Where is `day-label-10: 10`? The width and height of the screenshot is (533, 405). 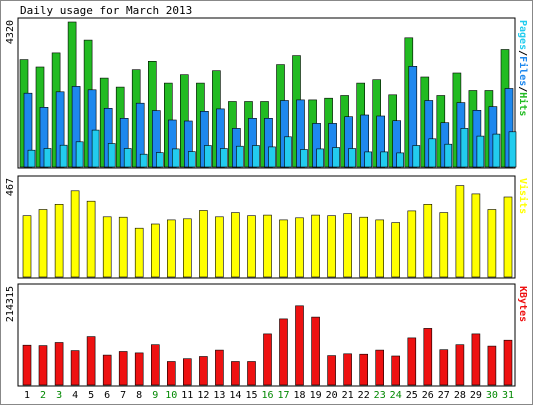
day-label-10: 10 is located at coordinates (171, 395).